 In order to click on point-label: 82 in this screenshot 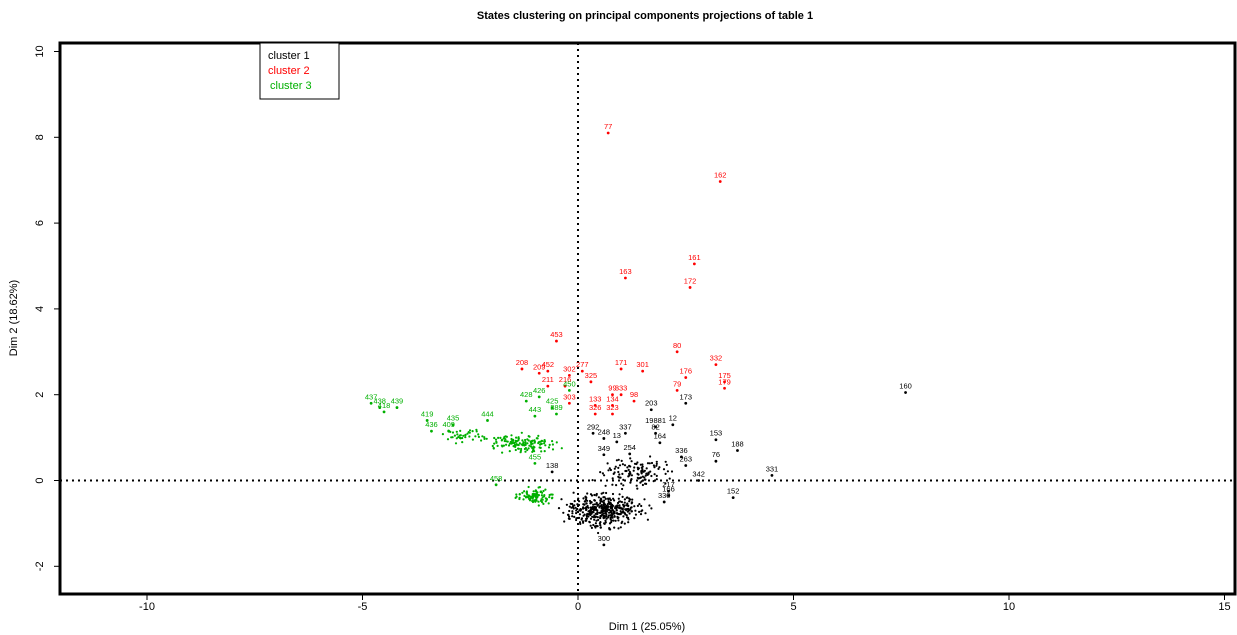, I will do `click(655, 426)`.